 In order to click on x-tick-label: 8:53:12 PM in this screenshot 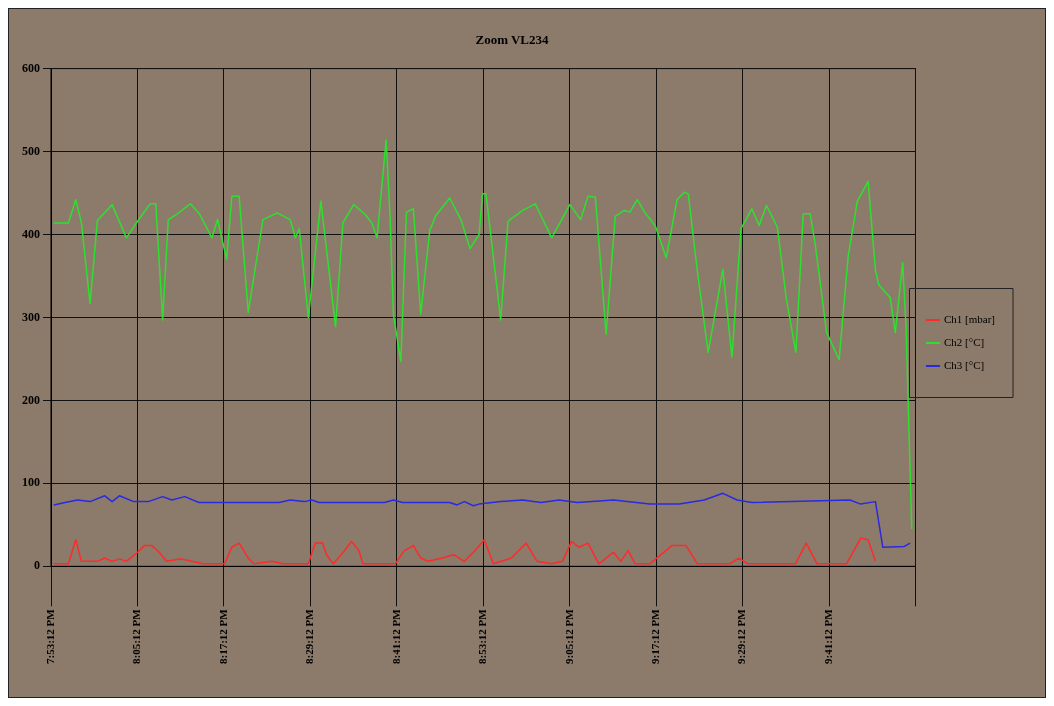, I will do `click(482, 636)`.